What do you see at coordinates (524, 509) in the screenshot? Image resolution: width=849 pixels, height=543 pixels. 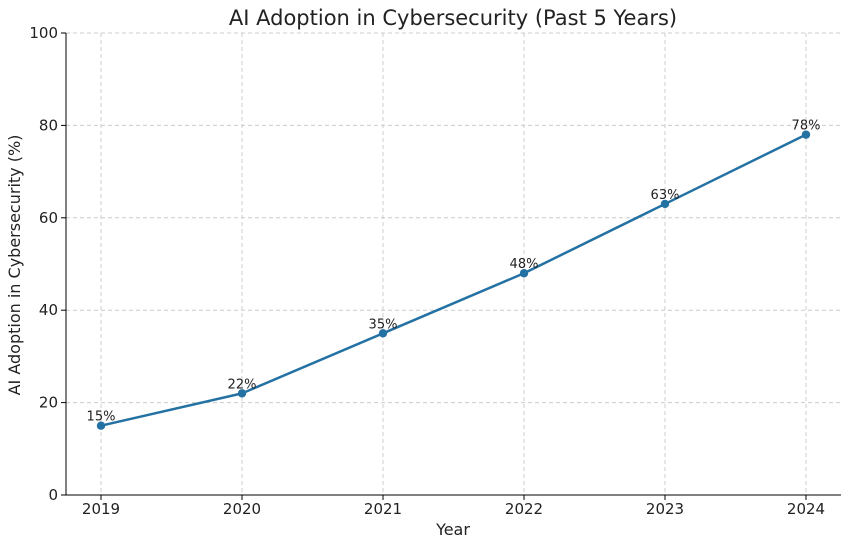 I see `x-tick-label: 2022` at bounding box center [524, 509].